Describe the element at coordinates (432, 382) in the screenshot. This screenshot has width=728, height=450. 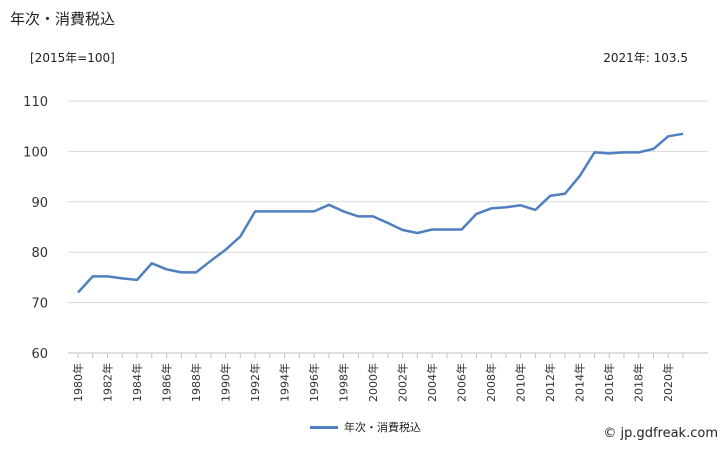
I see `x-tick-label: 2004年` at that location.